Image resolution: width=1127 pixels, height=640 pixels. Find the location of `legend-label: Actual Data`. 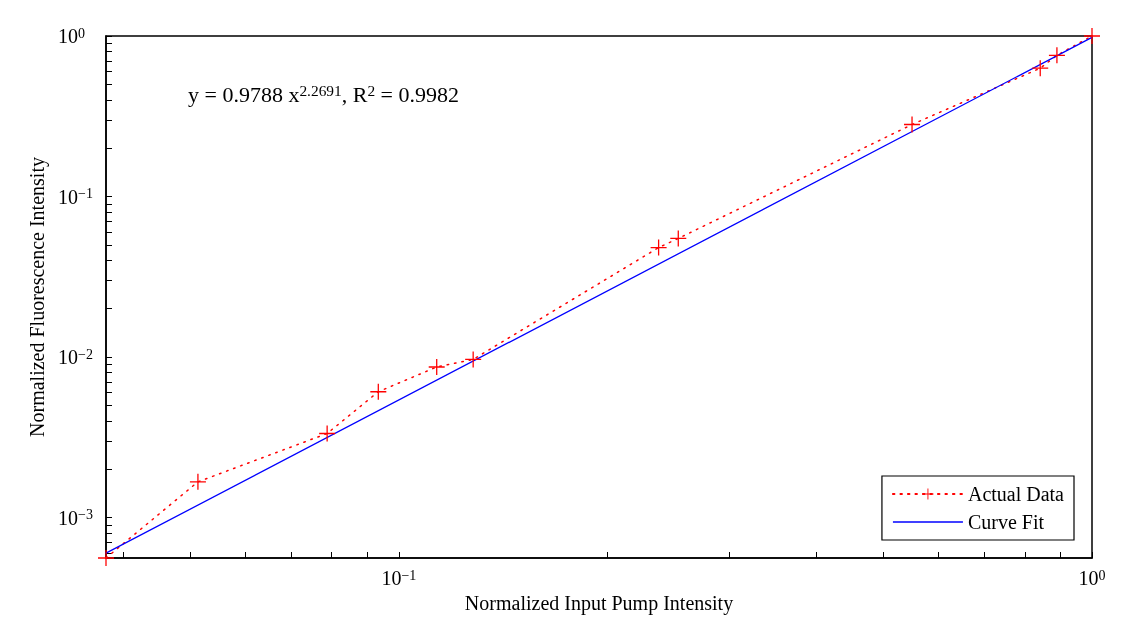

legend-label: Actual Data is located at coordinates (1016, 494).